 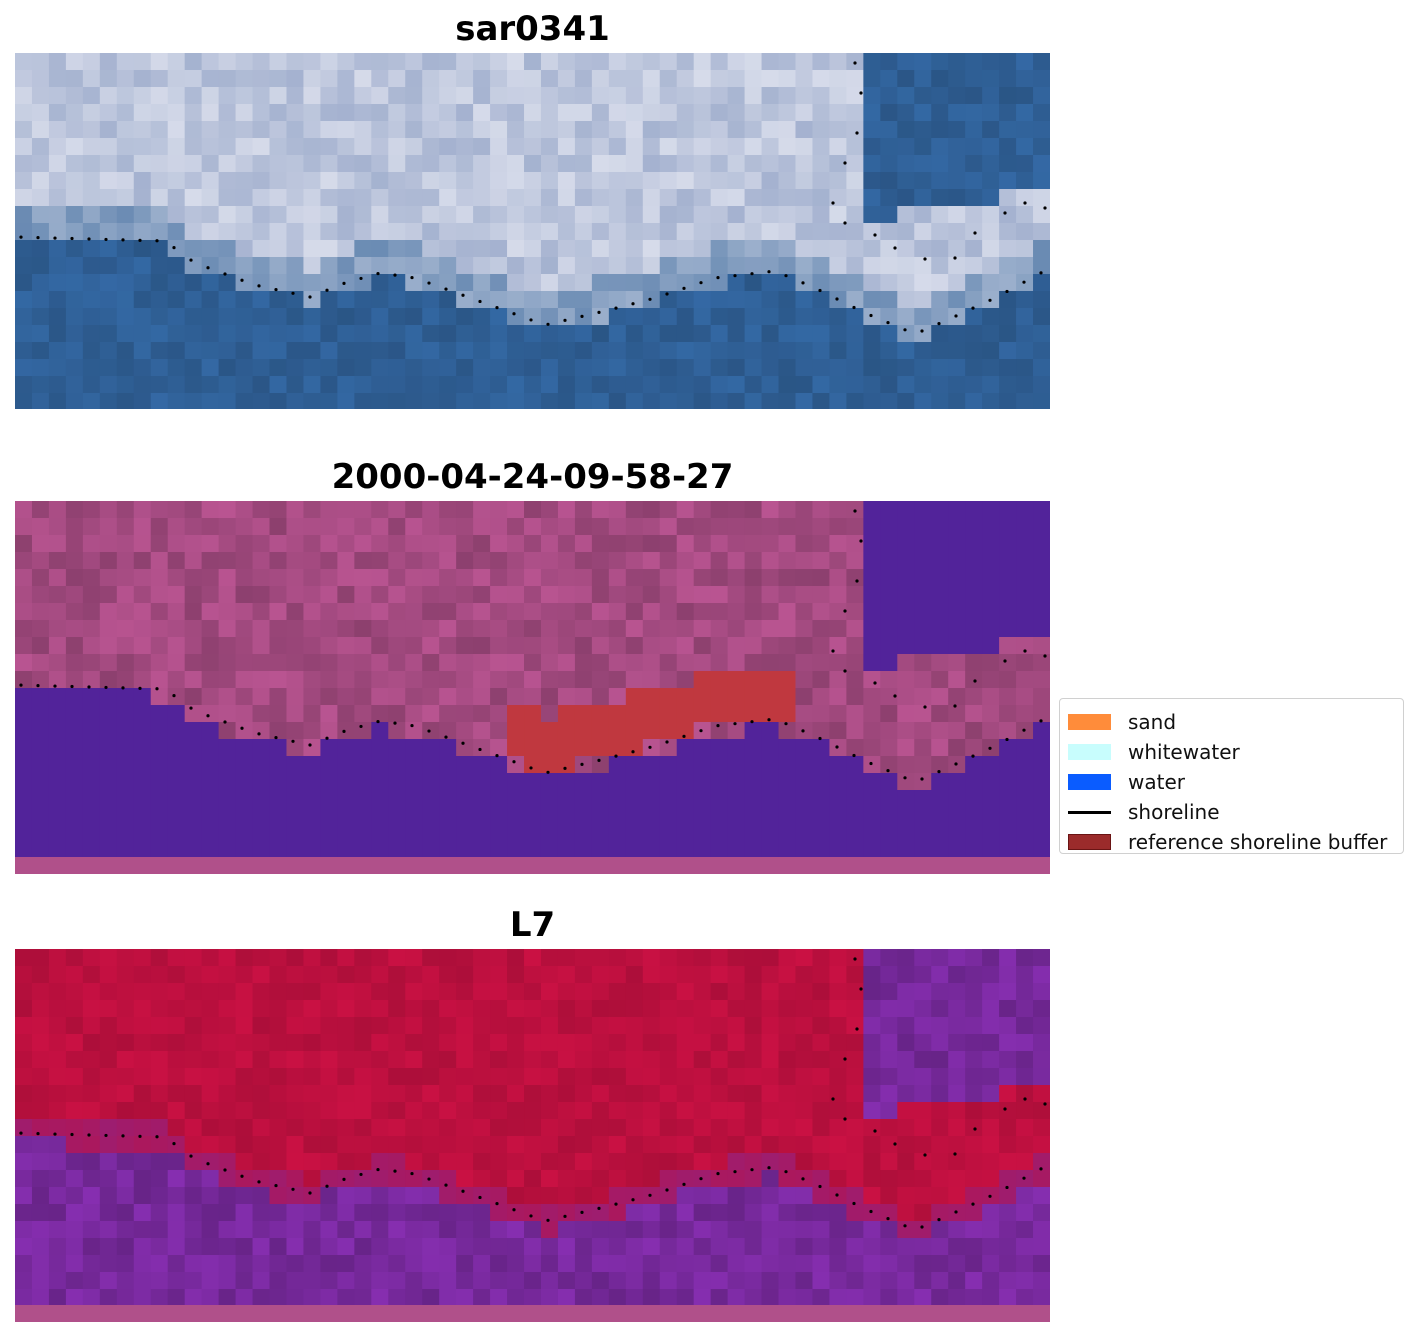 I want to click on legend-item-buffer: reference shoreline buffer, so click(x=1235, y=842).